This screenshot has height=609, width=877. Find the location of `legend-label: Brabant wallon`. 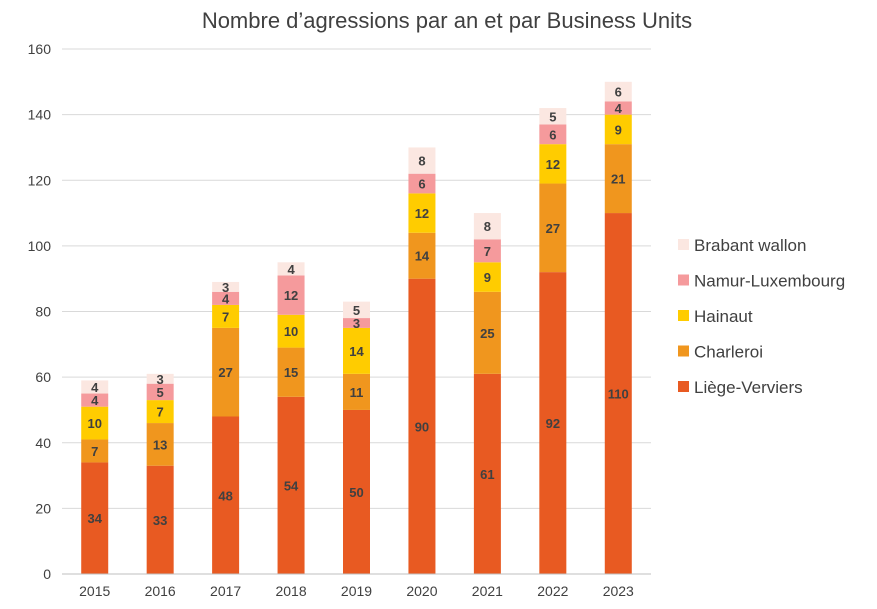

legend-label: Brabant wallon is located at coordinates (750, 245).